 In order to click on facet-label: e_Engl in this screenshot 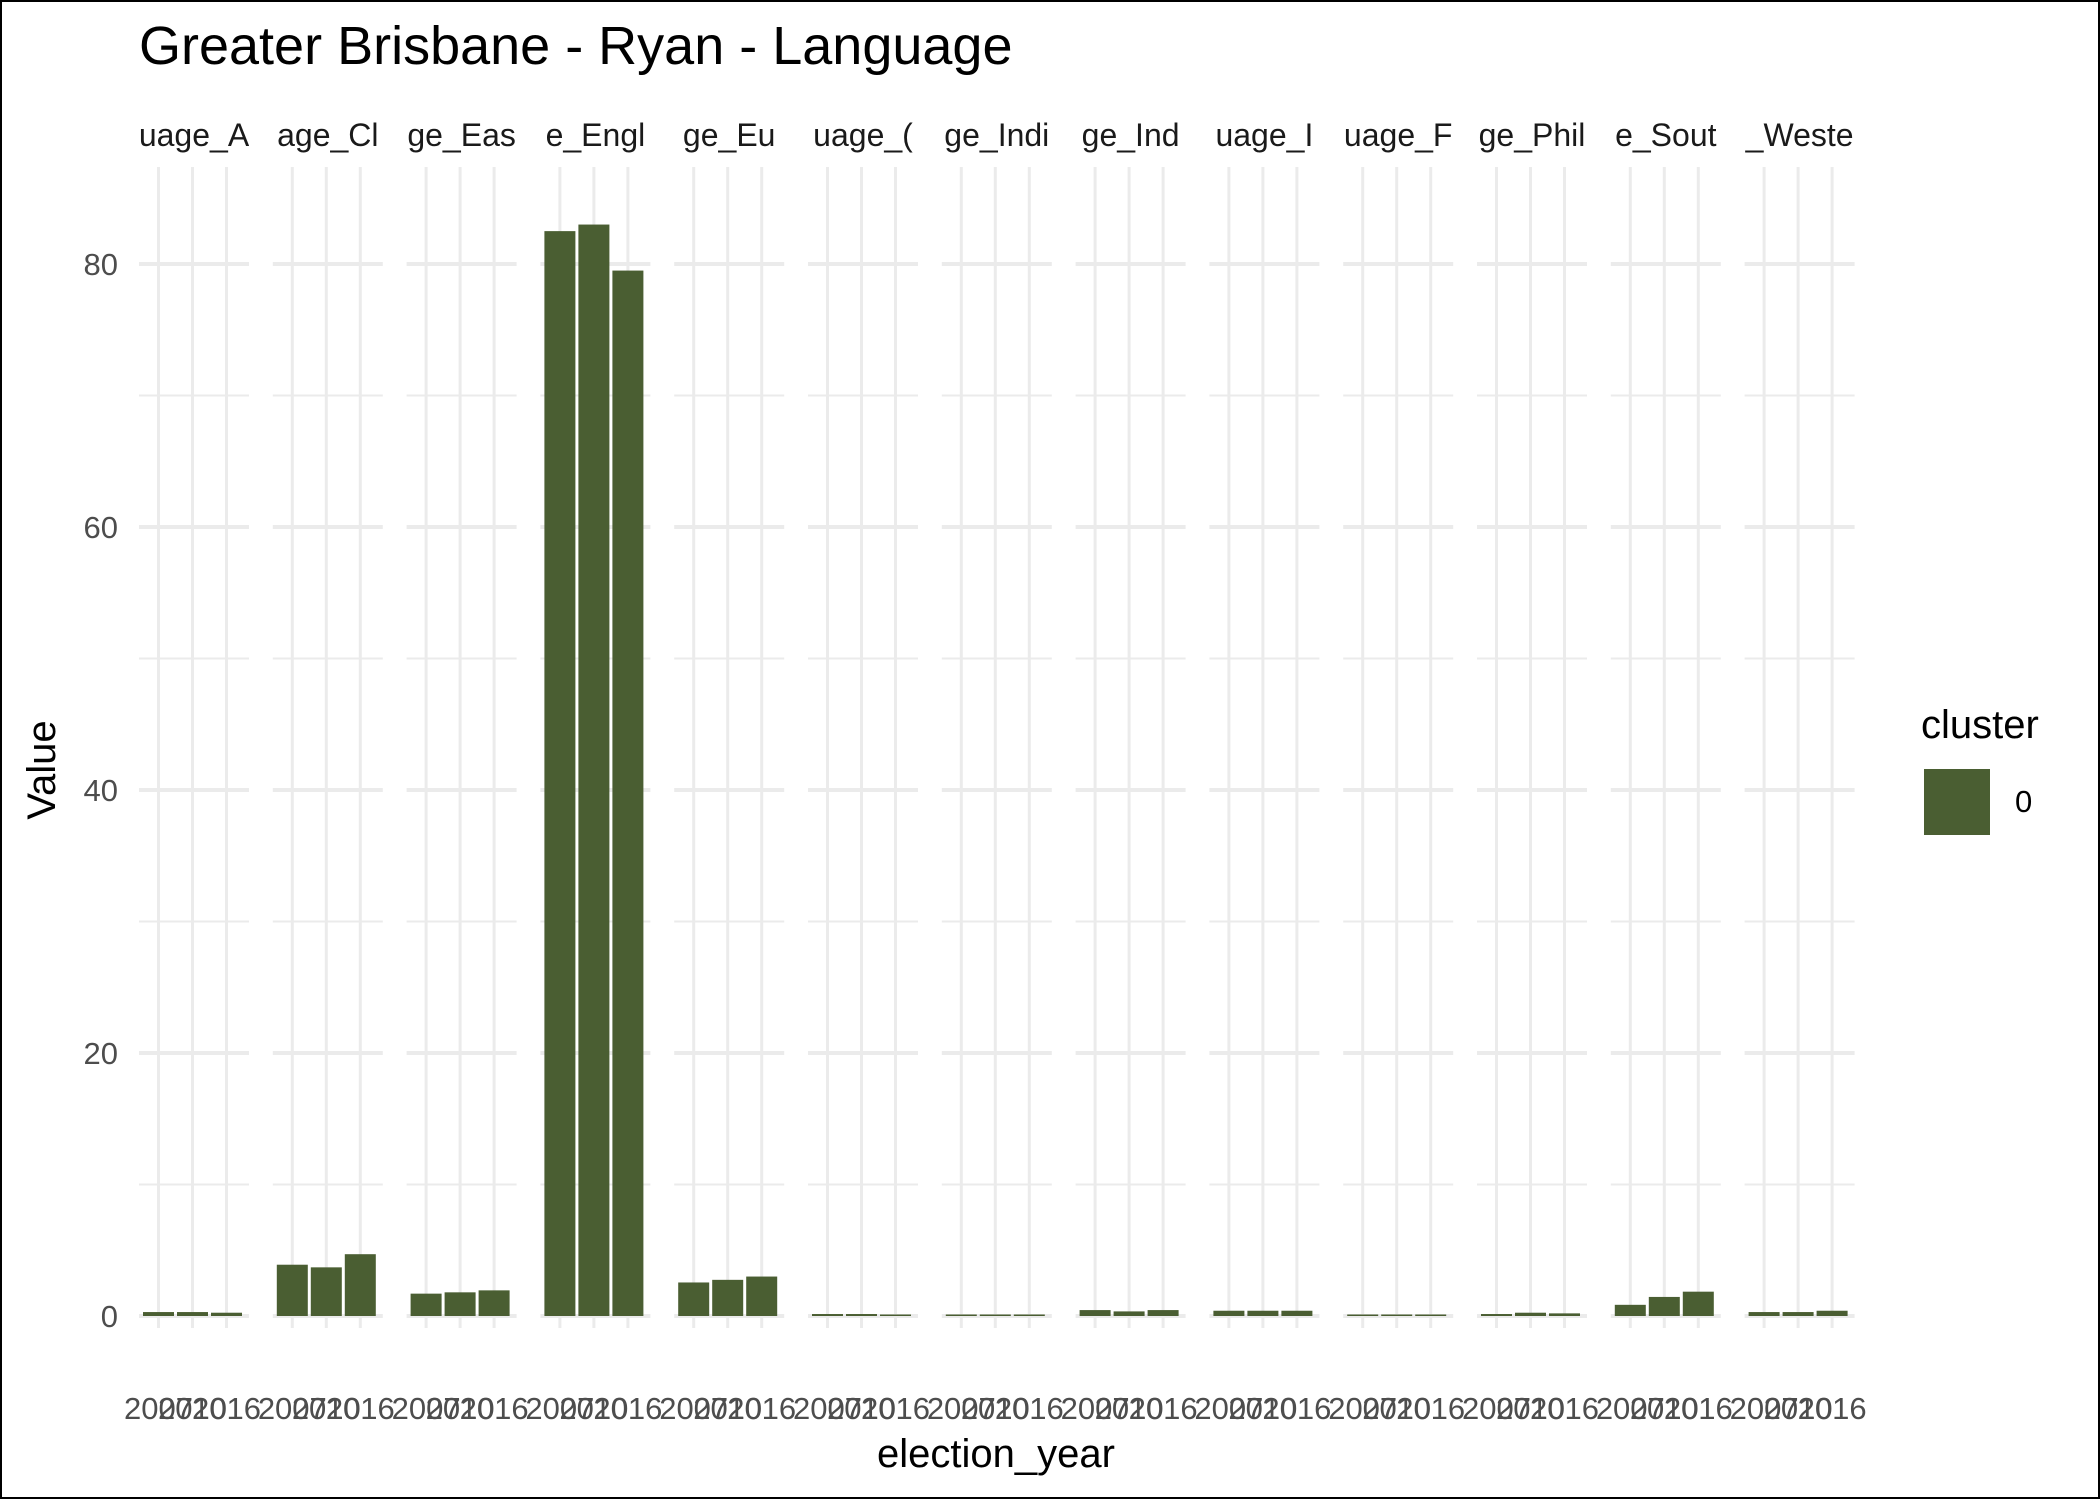, I will do `click(596, 135)`.